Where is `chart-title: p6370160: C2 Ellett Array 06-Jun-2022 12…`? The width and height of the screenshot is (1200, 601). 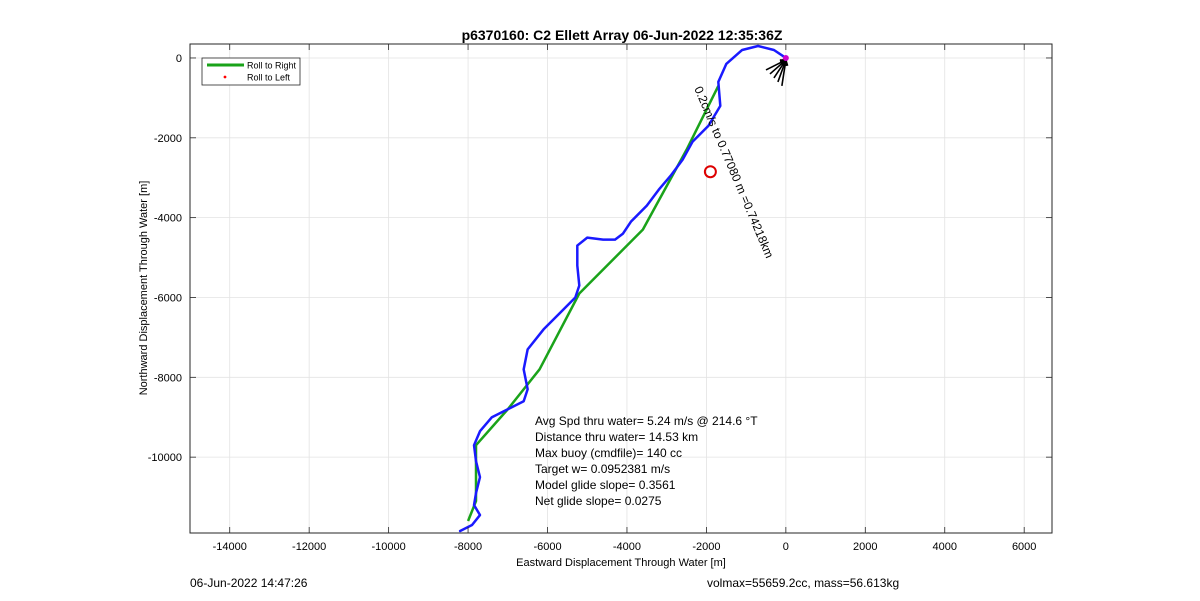
chart-title: p6370160: C2 Ellett Array 06-Jun-2022 12… is located at coordinates (622, 35).